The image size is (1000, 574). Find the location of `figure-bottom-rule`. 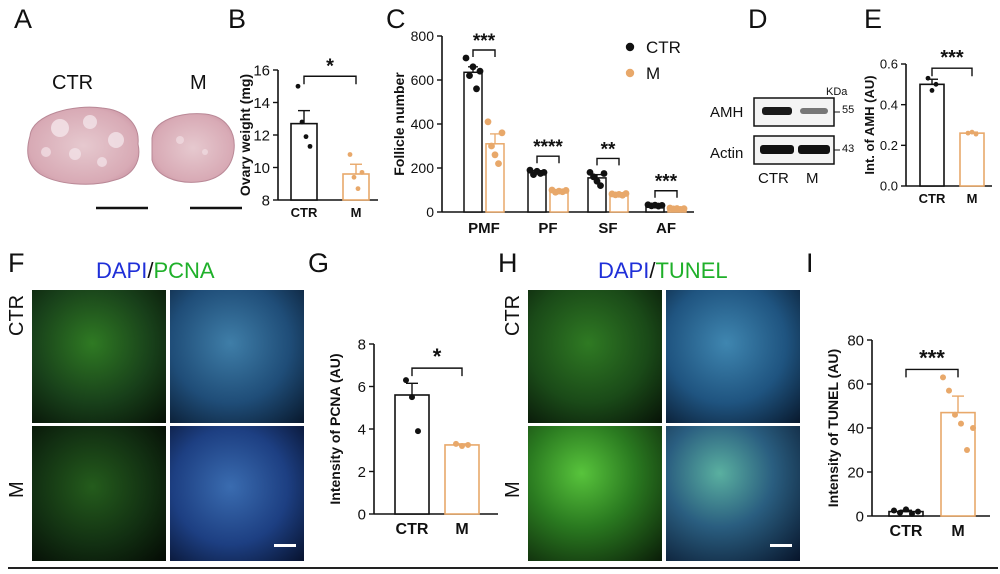

figure-bottom-rule is located at coordinates (503, 568).